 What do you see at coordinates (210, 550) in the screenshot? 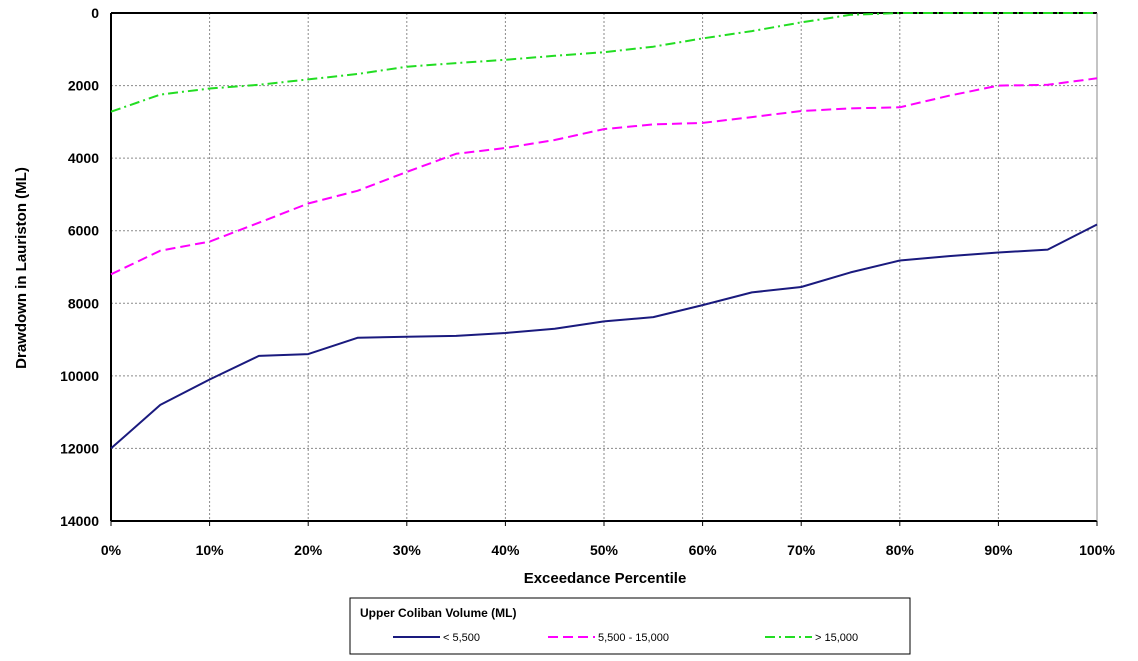
I see `x-tick-label: 10%` at bounding box center [210, 550].